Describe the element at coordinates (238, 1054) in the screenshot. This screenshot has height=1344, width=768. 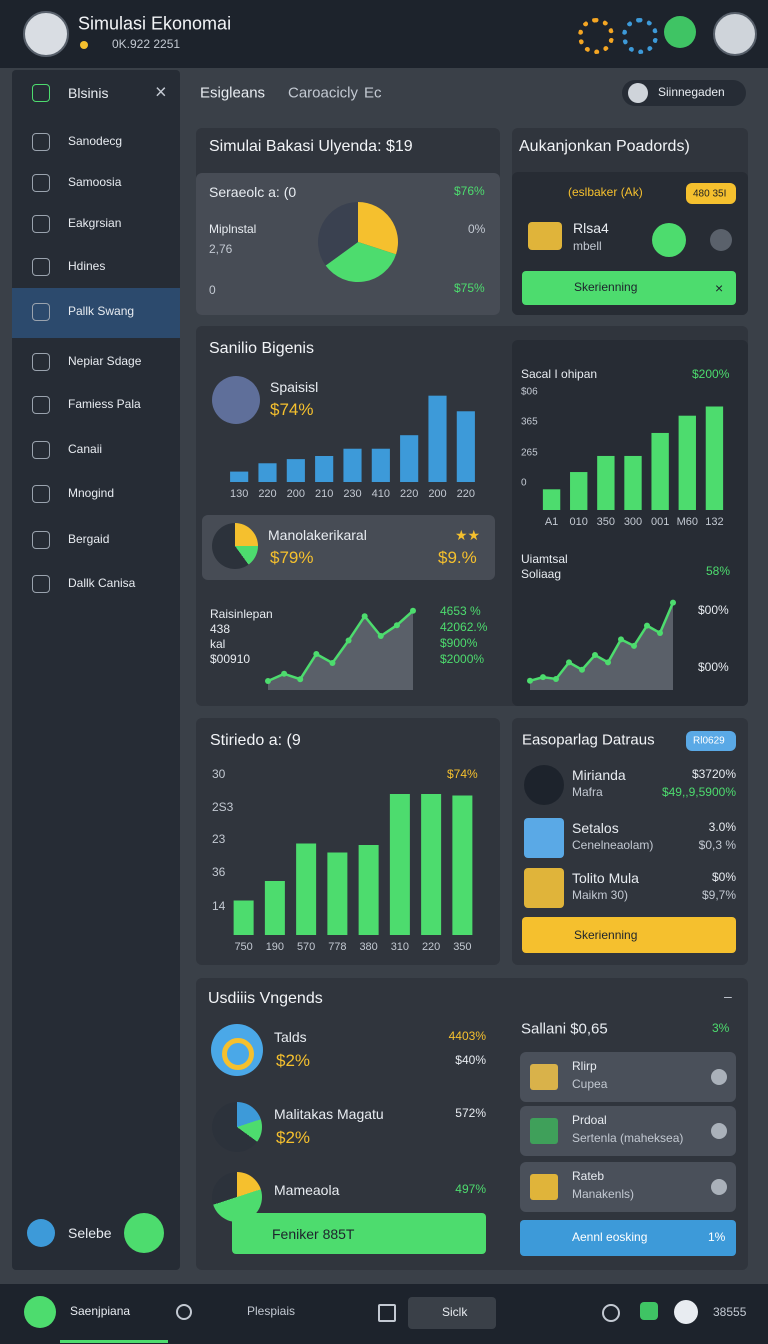
I see `item-icon` at that location.